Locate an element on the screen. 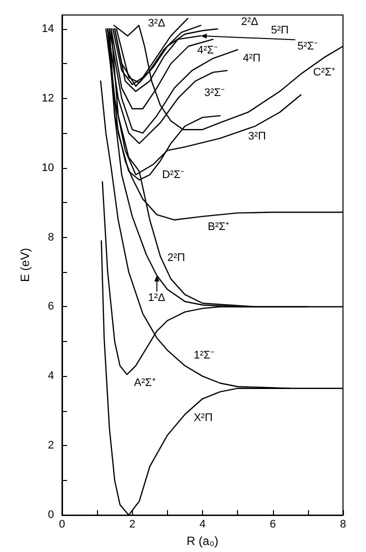 The image size is (366, 552). y-tick-label: 8 is located at coordinates (51, 237).